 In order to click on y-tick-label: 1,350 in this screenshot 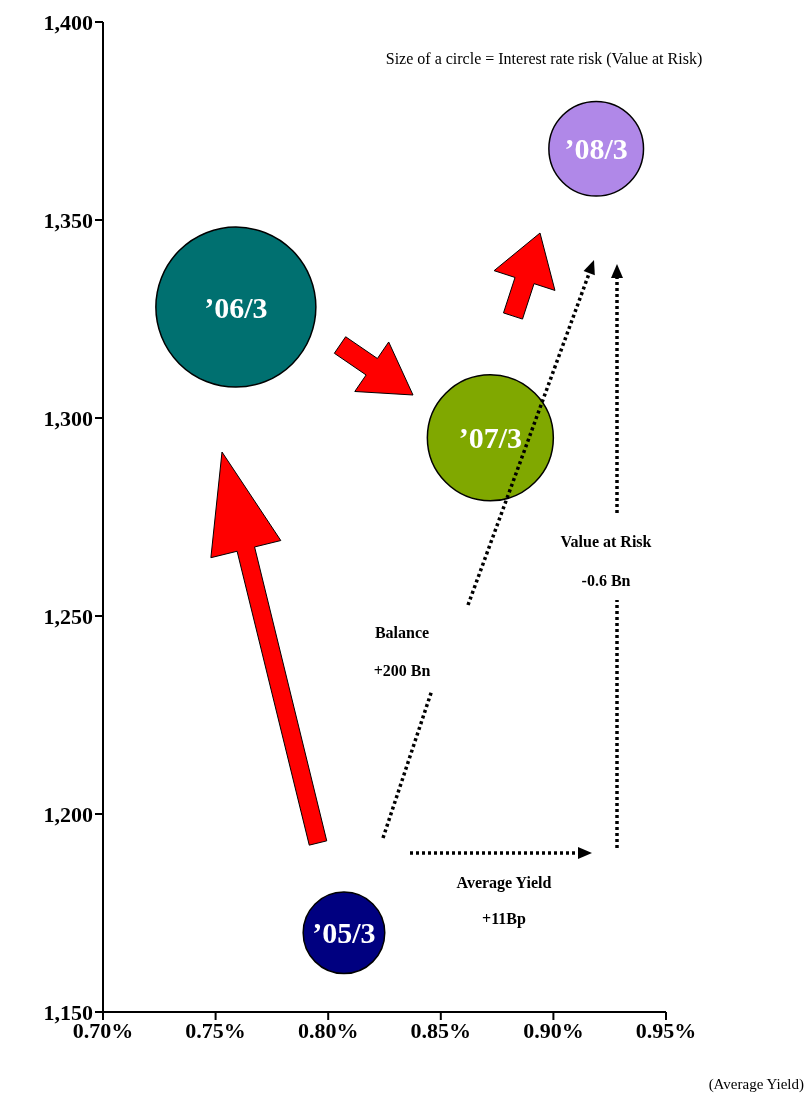, I will do `click(68, 220)`.